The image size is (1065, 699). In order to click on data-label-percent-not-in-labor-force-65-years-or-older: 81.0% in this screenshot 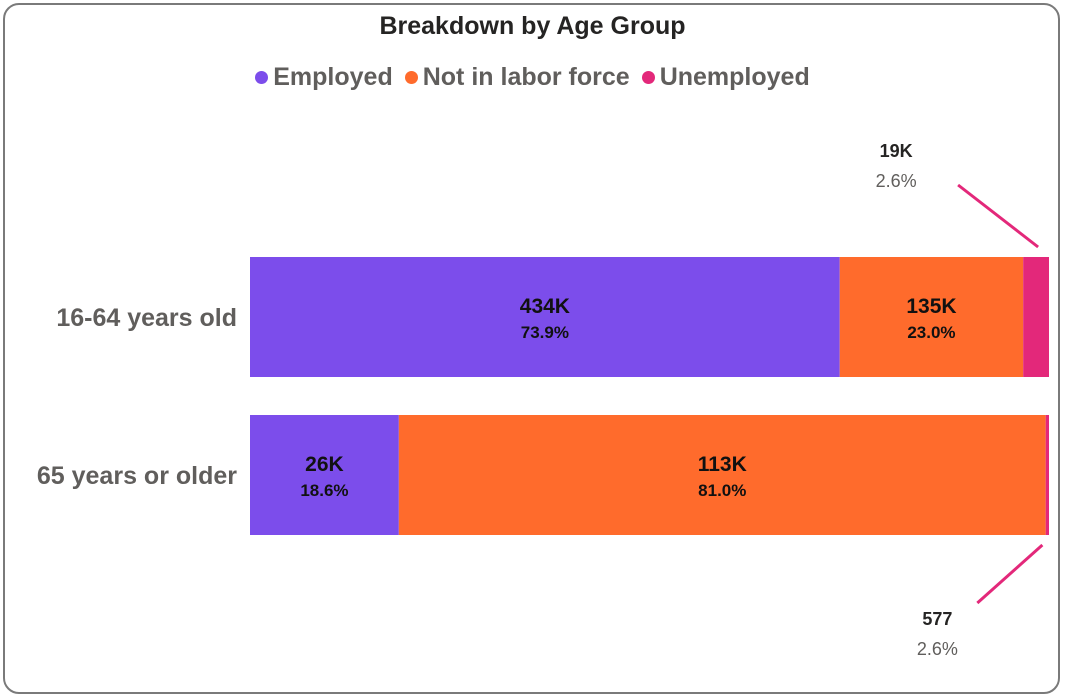, I will do `click(722, 490)`.